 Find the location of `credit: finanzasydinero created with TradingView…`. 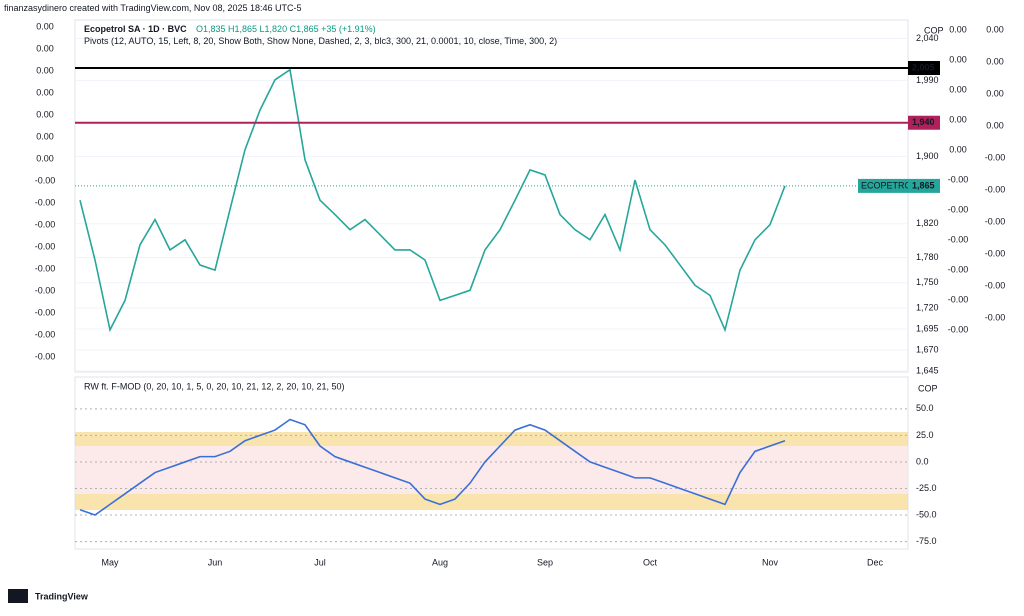

credit: finanzasydinero created with TradingView… is located at coordinates (153, 8).